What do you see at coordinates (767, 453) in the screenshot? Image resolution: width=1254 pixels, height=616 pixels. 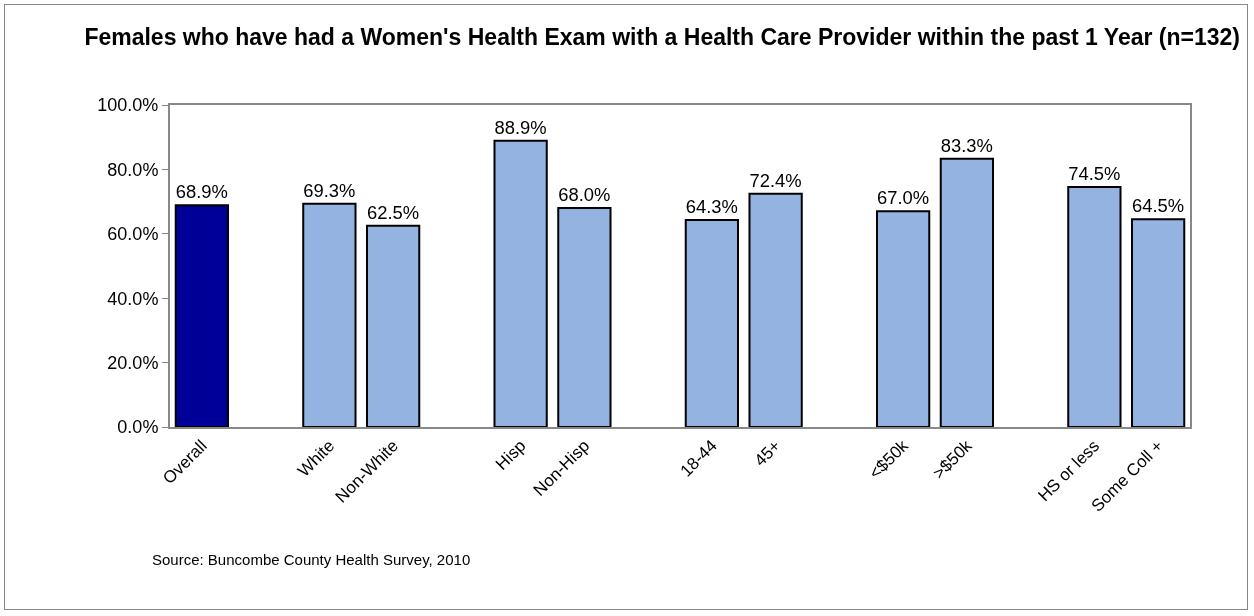 I see `x-tick-label: 45+` at bounding box center [767, 453].